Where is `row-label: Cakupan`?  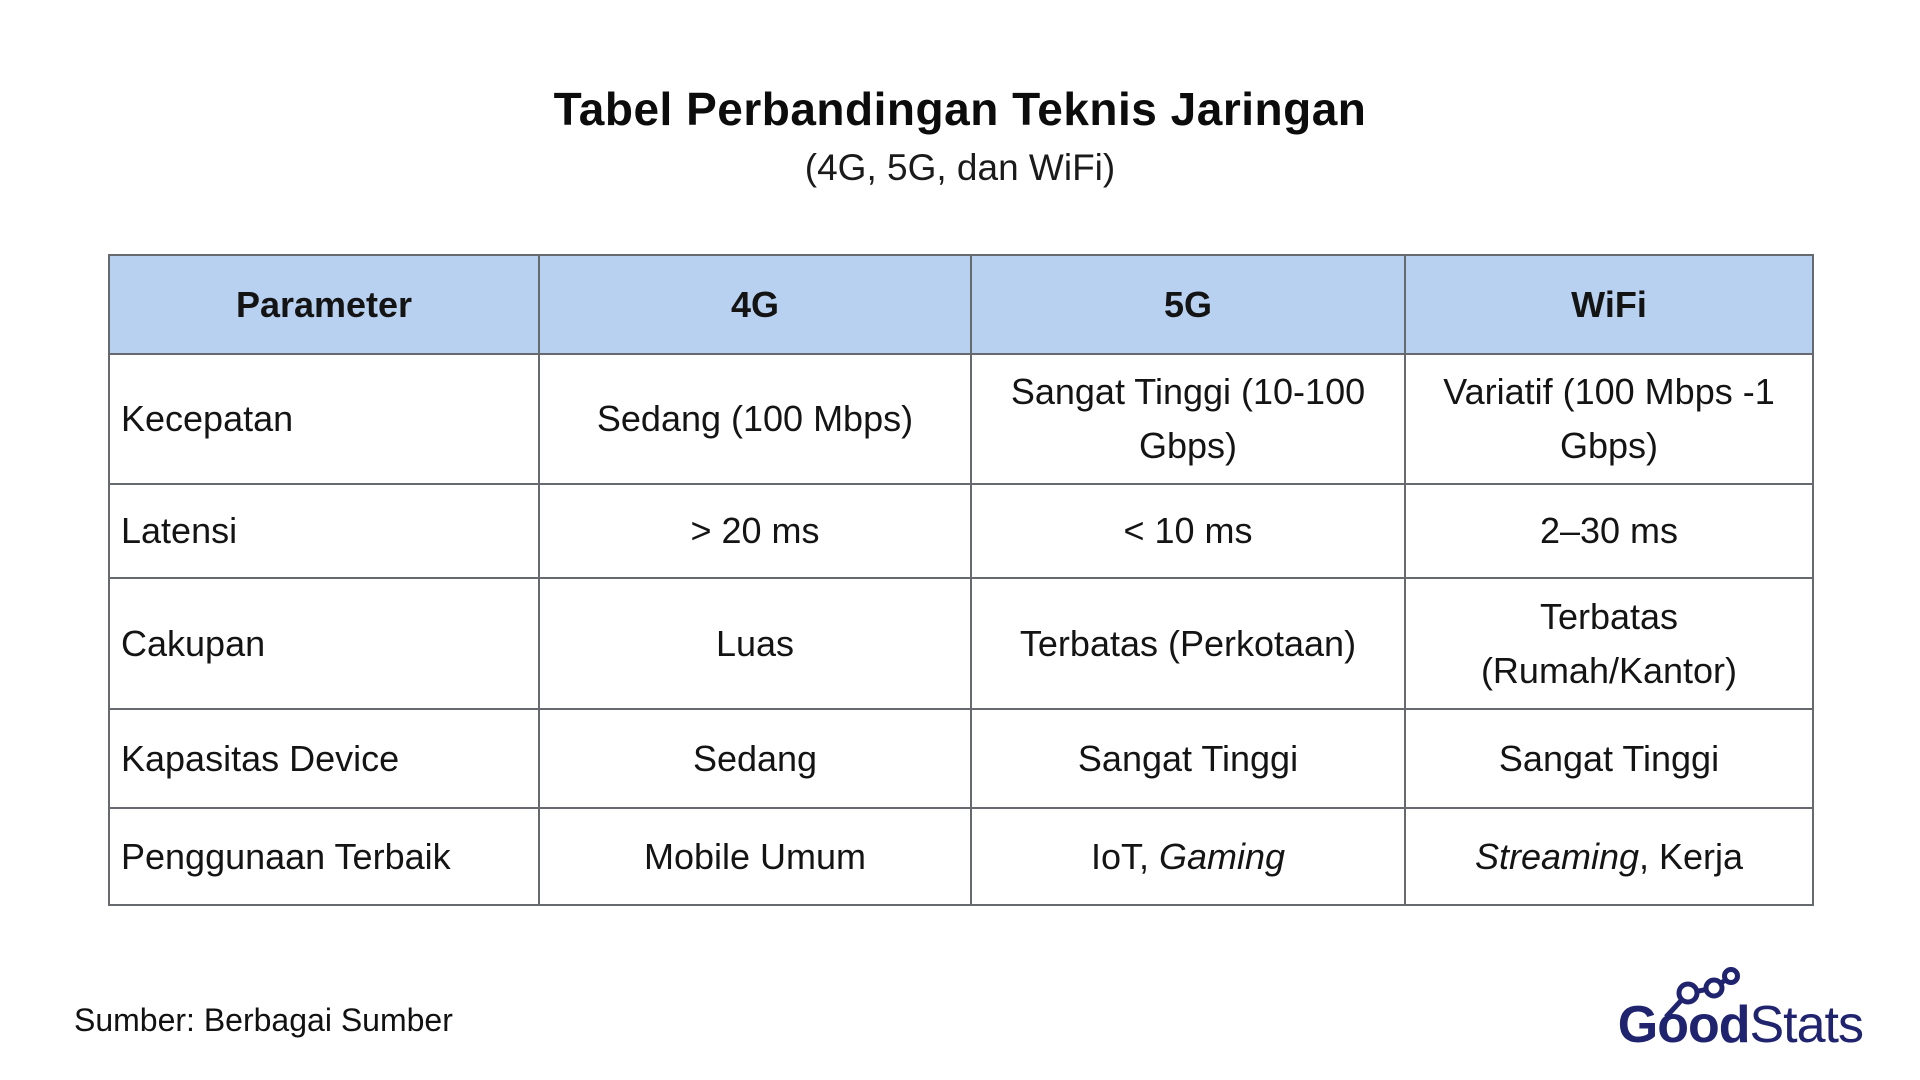 row-label: Cakupan is located at coordinates (324, 643).